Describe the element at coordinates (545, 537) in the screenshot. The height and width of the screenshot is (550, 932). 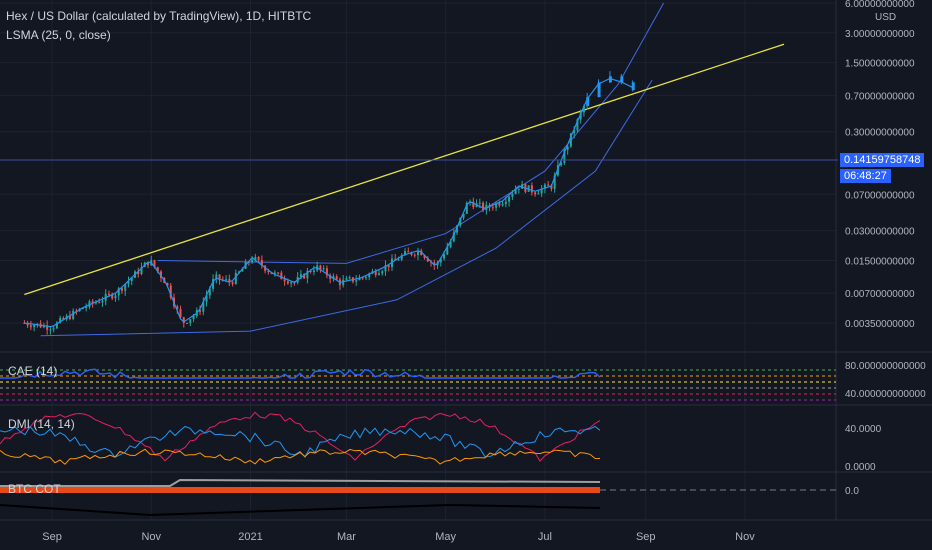
I see `time-tick-label: Jul` at that location.